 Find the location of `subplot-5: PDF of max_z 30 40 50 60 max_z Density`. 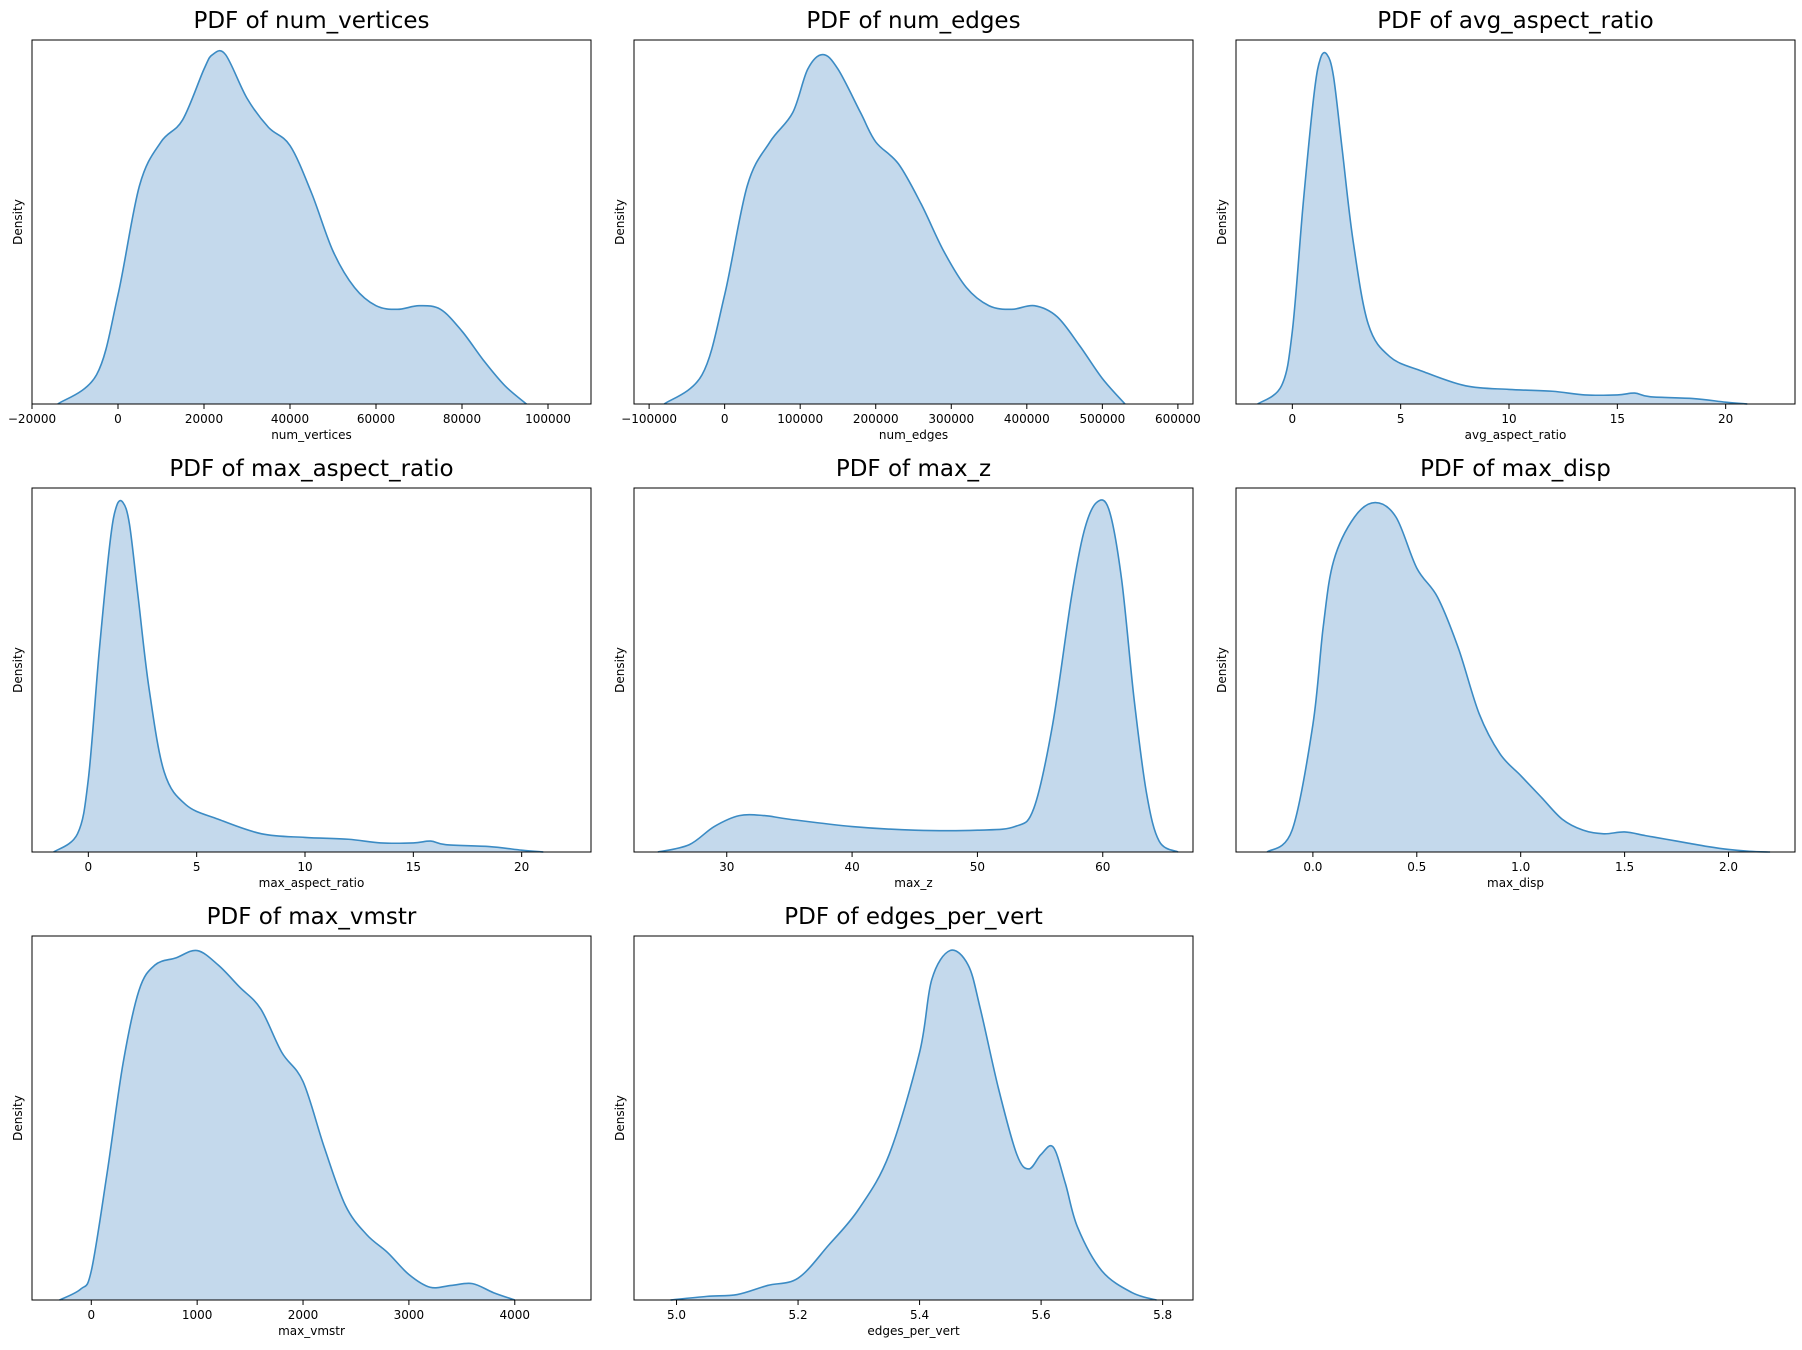

subplot-5: PDF of max_z 30 40 50 60 max_z Density is located at coordinates (903, 673).